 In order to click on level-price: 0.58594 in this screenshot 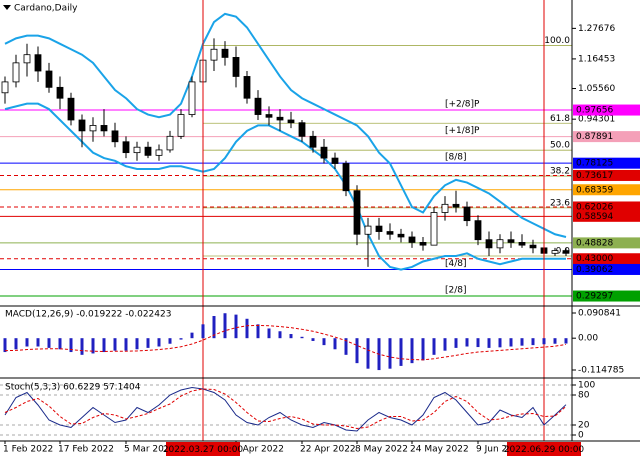, I will do `click(594, 217)`.